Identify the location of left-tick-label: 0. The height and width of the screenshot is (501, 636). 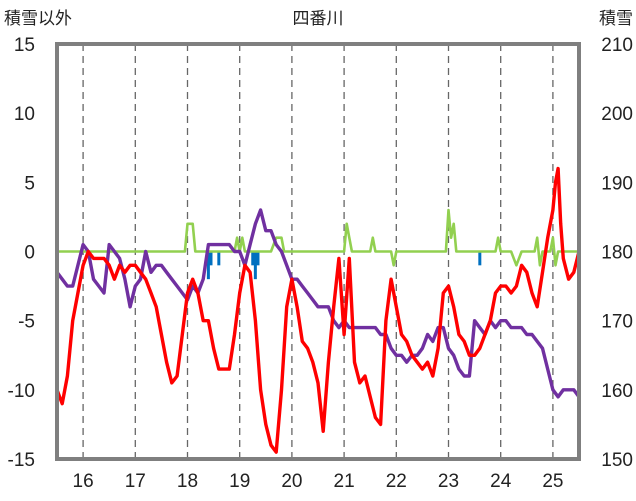
(29, 253).